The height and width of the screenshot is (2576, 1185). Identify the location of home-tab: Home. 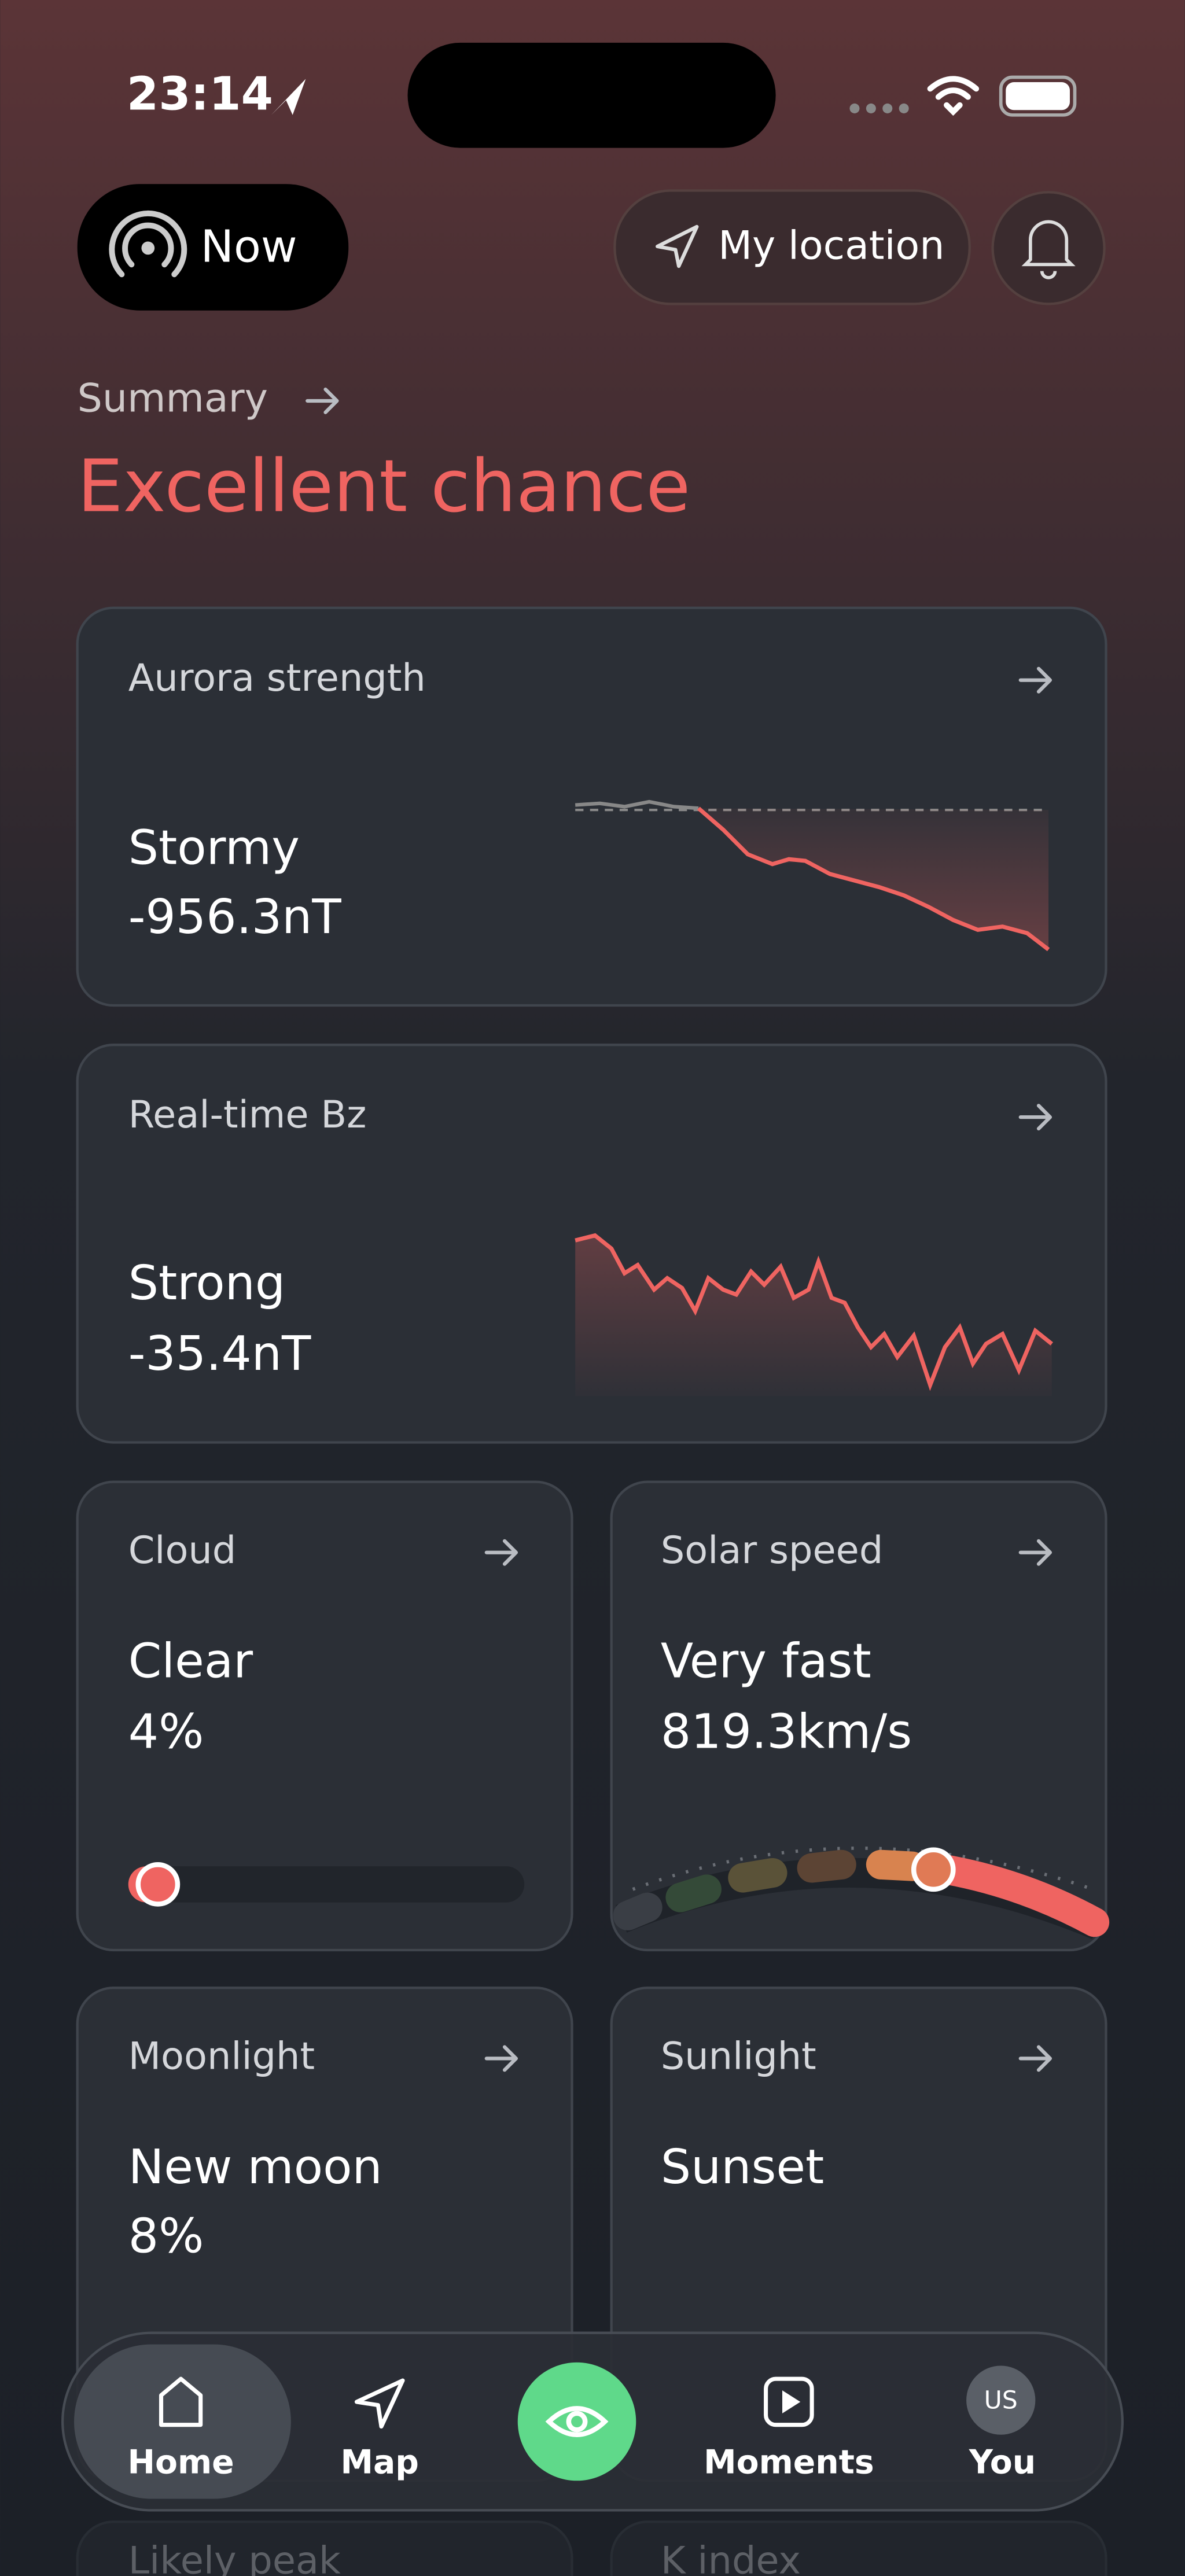
(182, 2421).